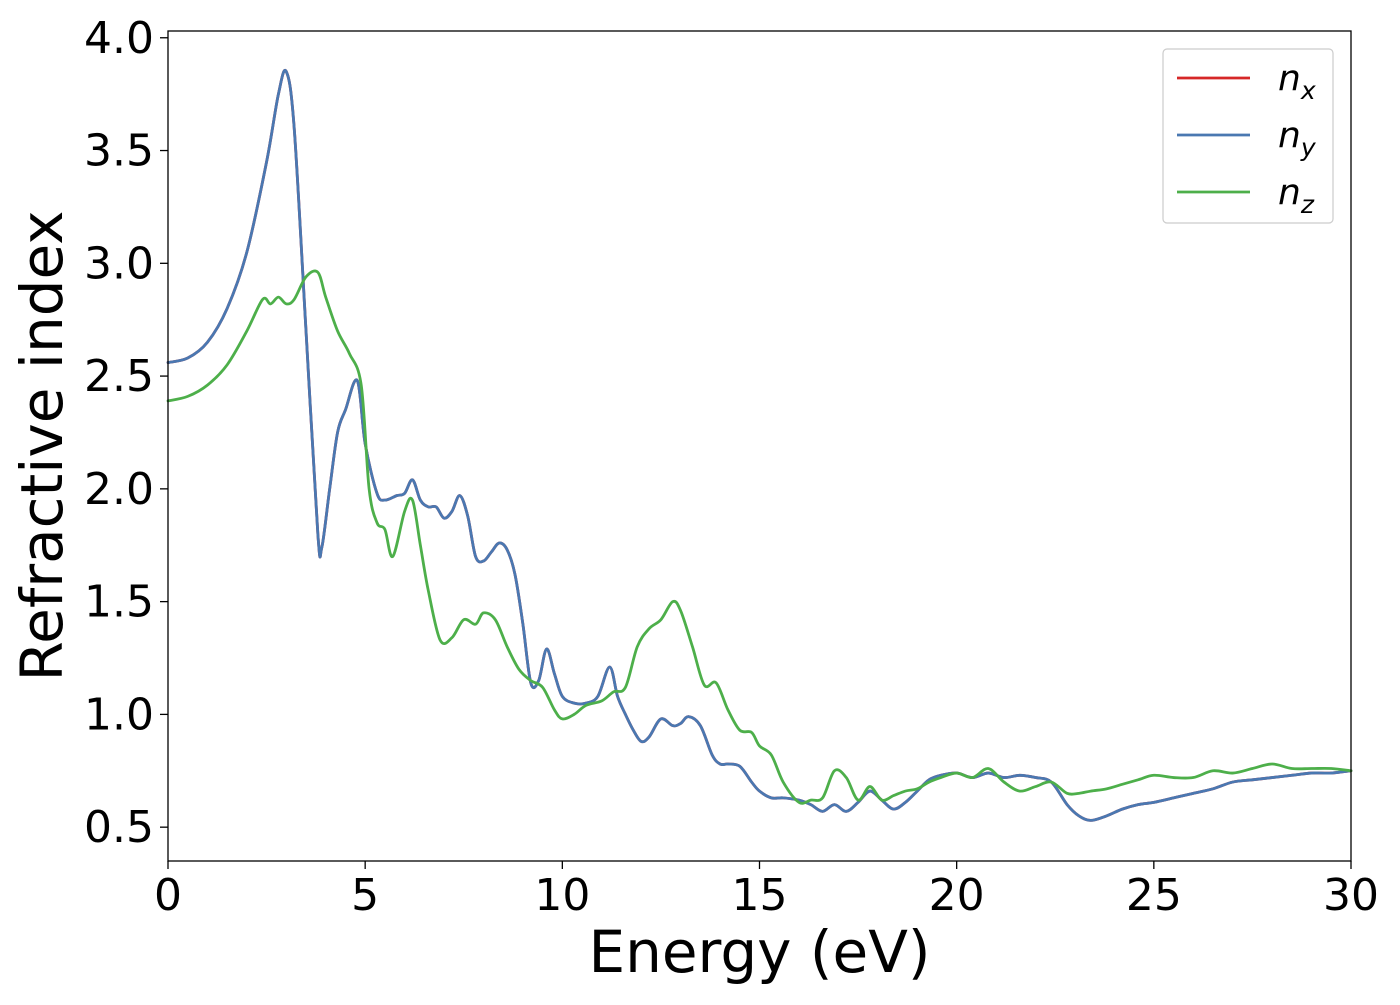 The image size is (1400, 1005). What do you see at coordinates (126, 433) in the screenshot?
I see `y-axis-ticks: 0.5 1.0 1.5 2.0 2.5 3.0 3.5 4.0` at bounding box center [126, 433].